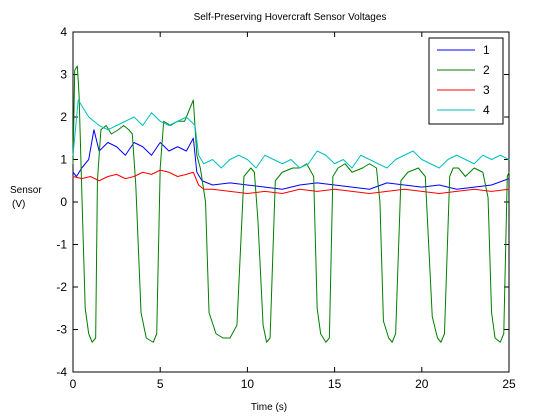 Image resolution: width=560 pixels, height=420 pixels. Describe the element at coordinates (63, 202) in the screenshot. I see `y-tick-label: 0` at that location.